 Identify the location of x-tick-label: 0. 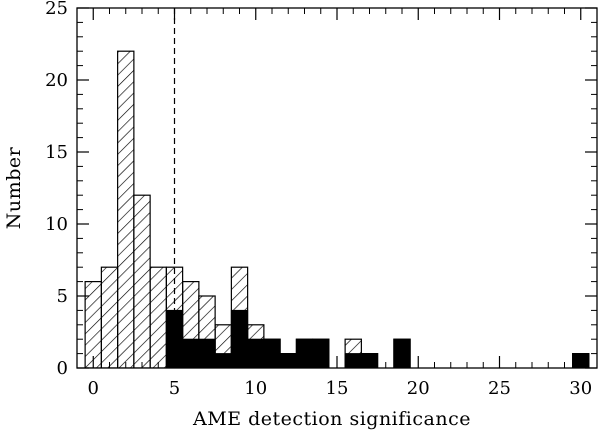
(93, 388).